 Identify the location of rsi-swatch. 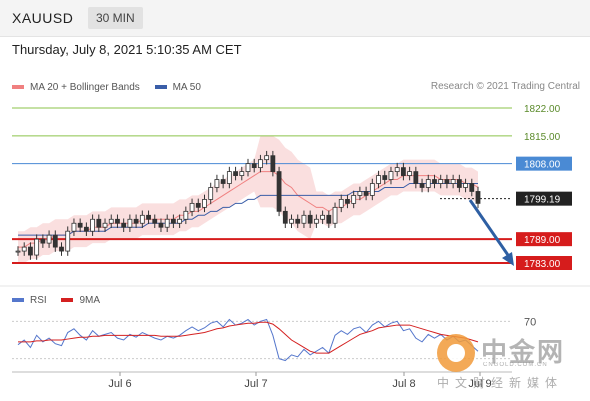
(18, 300).